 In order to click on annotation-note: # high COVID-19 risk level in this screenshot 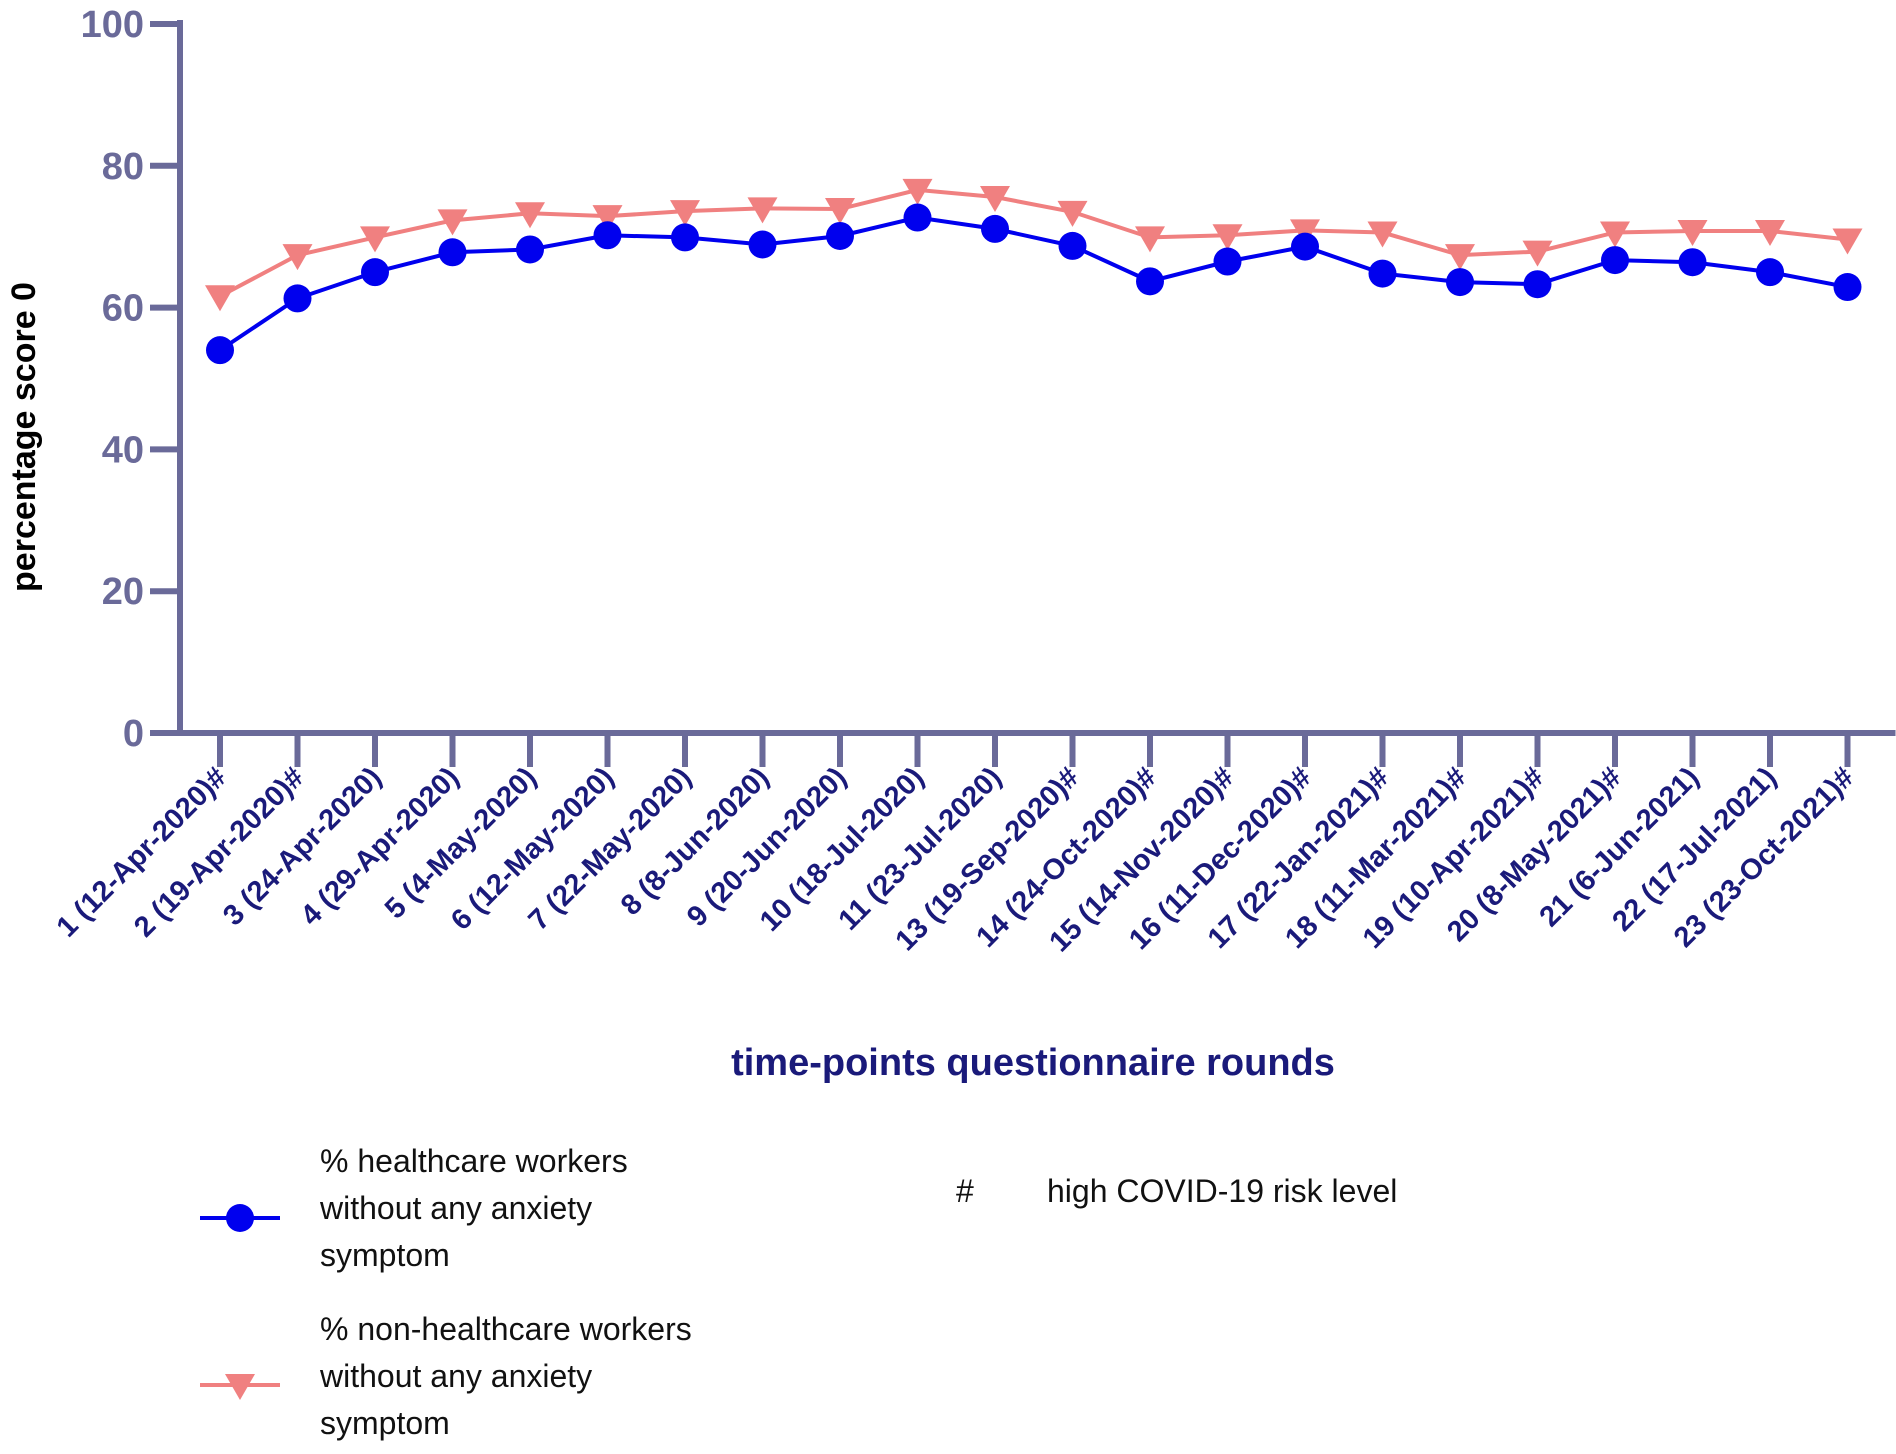, I will do `click(1176, 1191)`.